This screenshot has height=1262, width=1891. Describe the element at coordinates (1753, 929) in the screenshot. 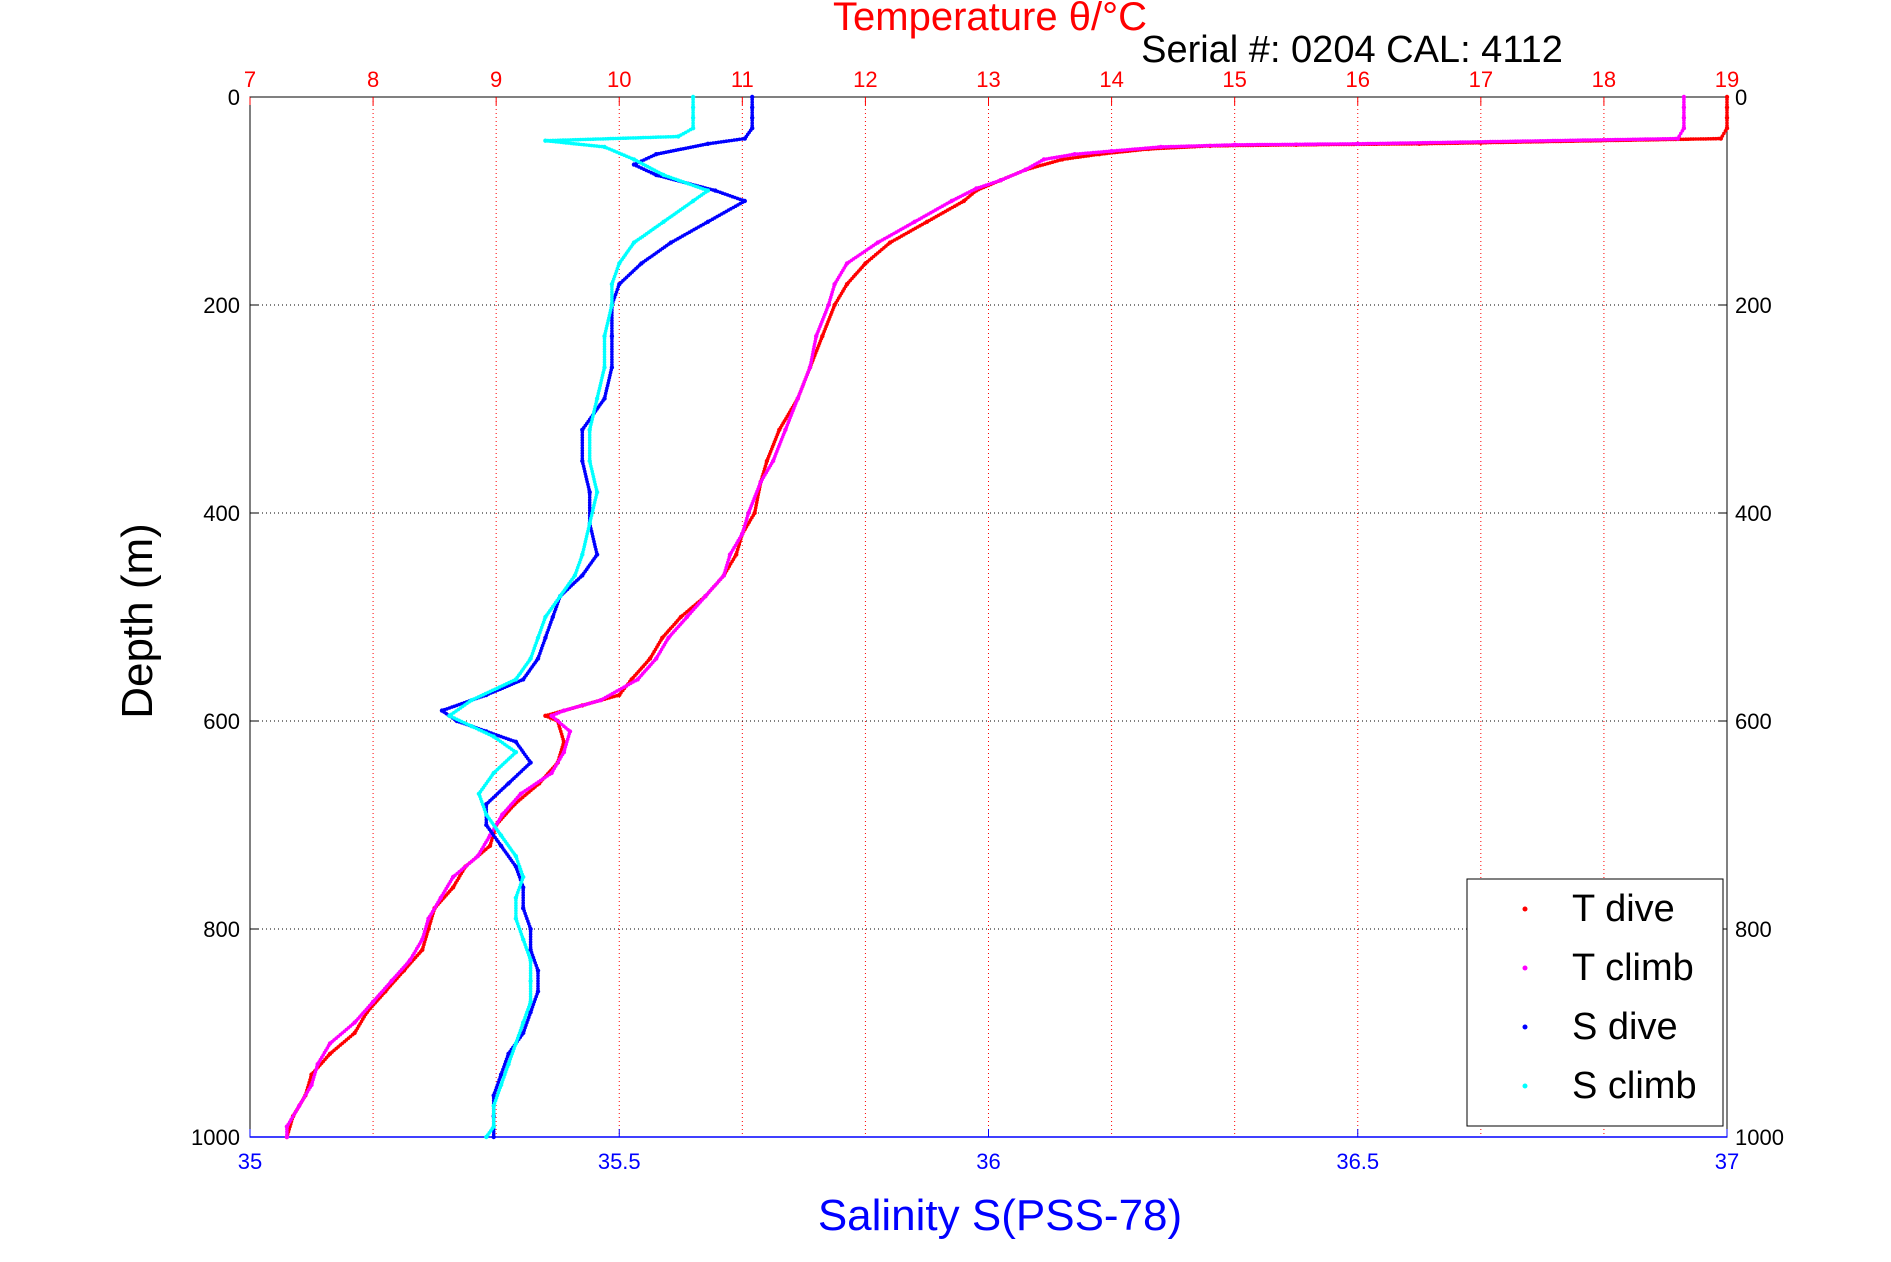

I see `tick-label-depth-right: 800` at that location.